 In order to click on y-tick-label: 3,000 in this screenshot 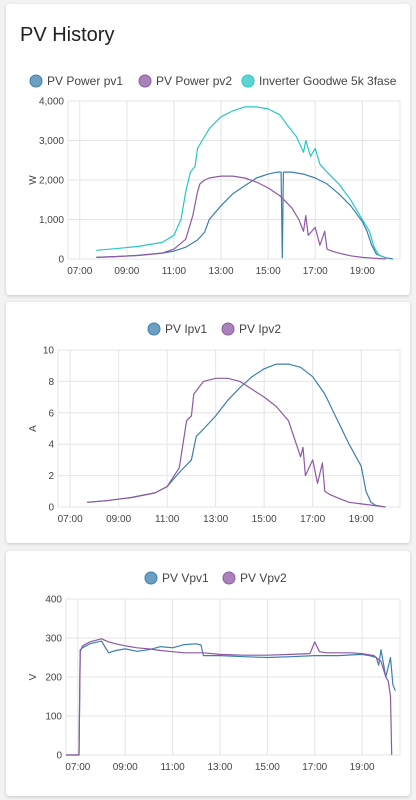, I will do `click(51, 141)`.